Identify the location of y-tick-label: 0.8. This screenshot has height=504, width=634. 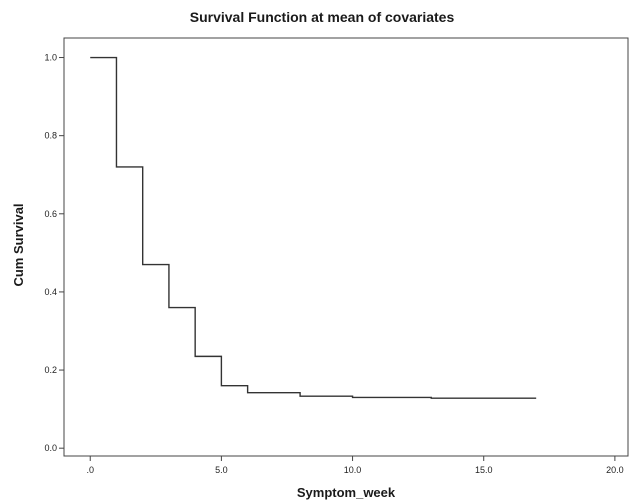
(50, 136).